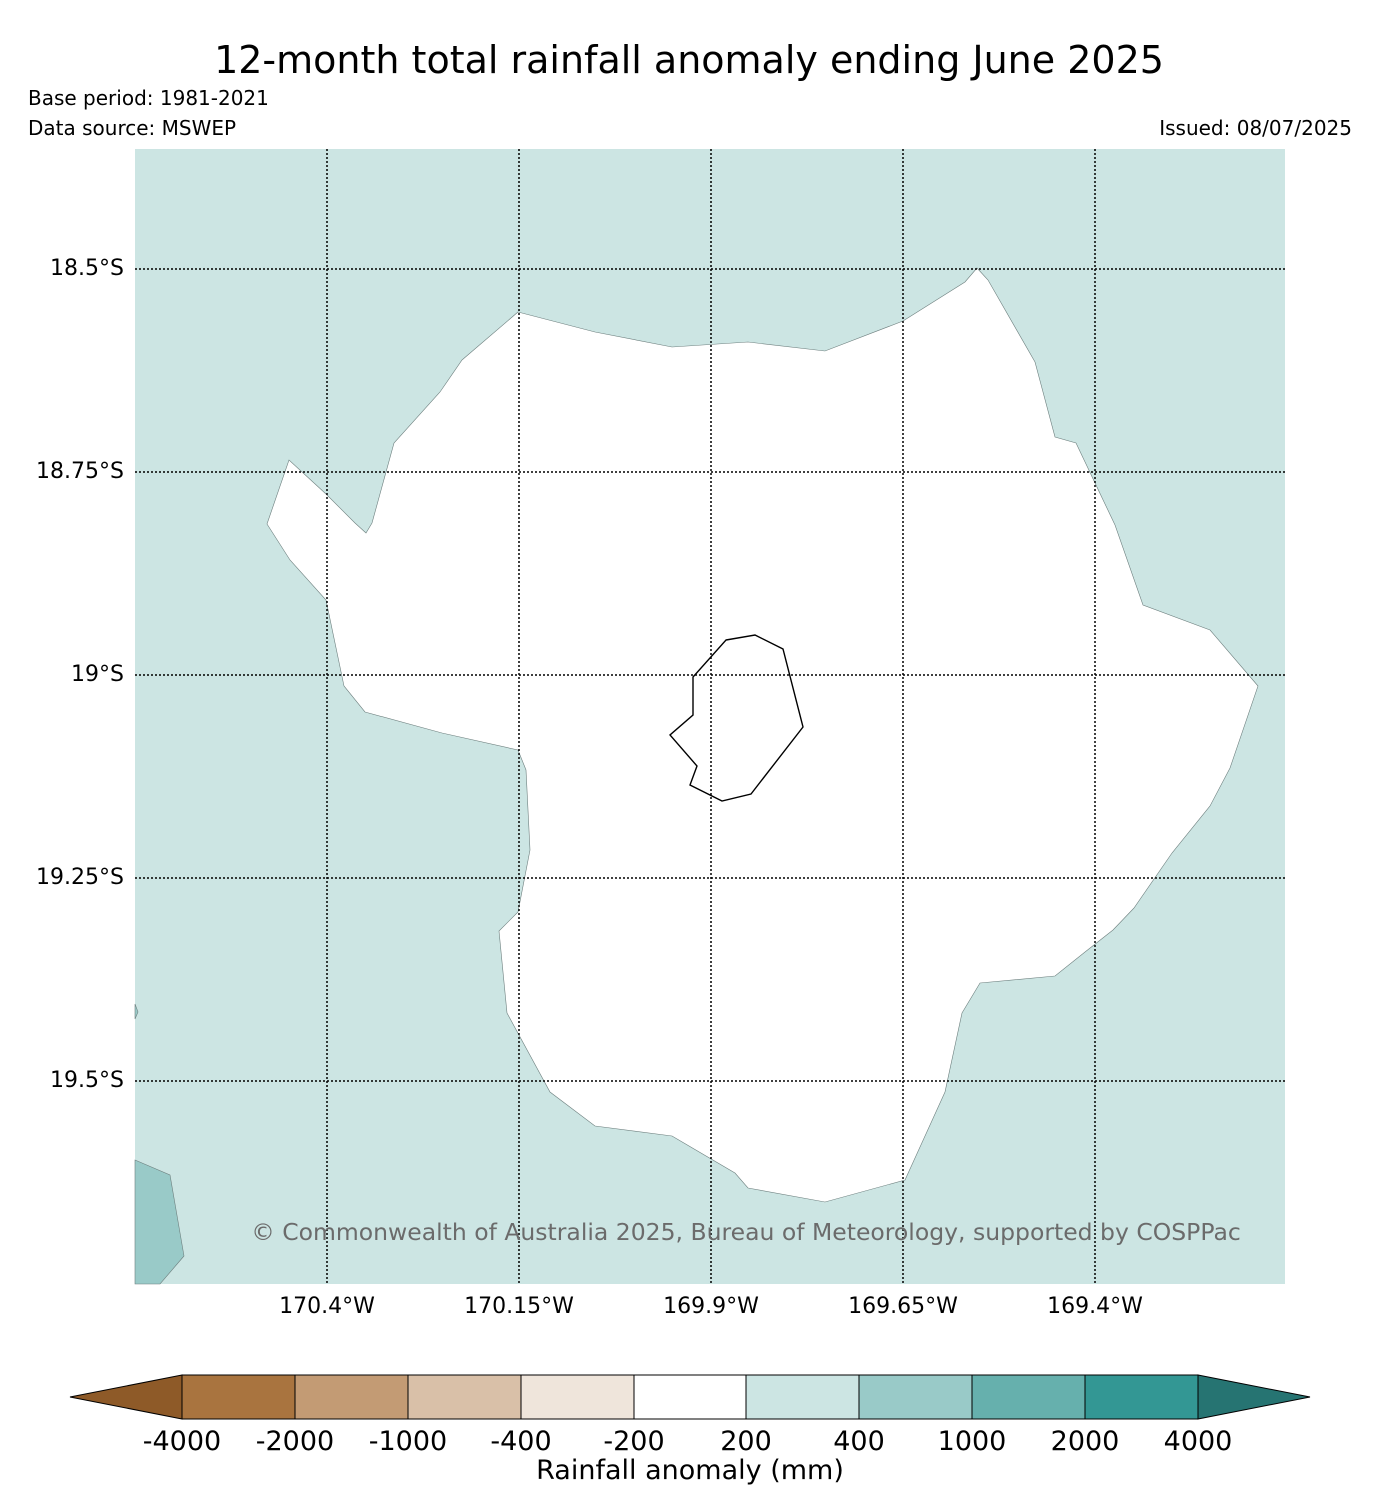 This screenshot has height=1494, width=1380. I want to click on colorbar-extend-low, so click(126, 1397).